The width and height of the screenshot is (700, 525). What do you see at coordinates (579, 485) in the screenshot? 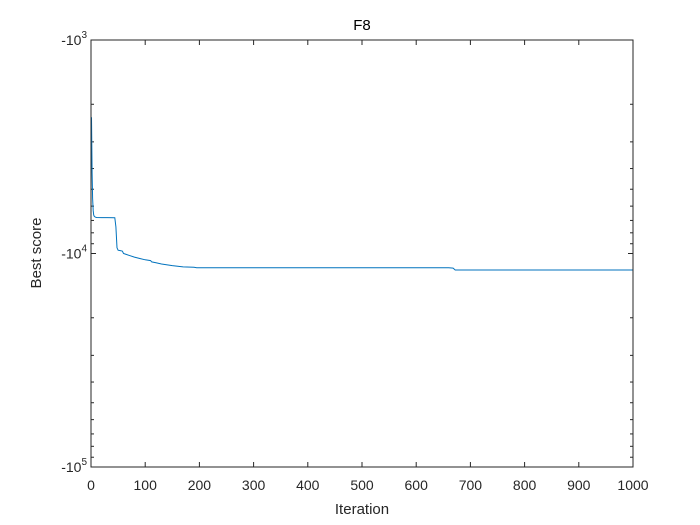
I see `x-tick-label: 900` at bounding box center [579, 485].